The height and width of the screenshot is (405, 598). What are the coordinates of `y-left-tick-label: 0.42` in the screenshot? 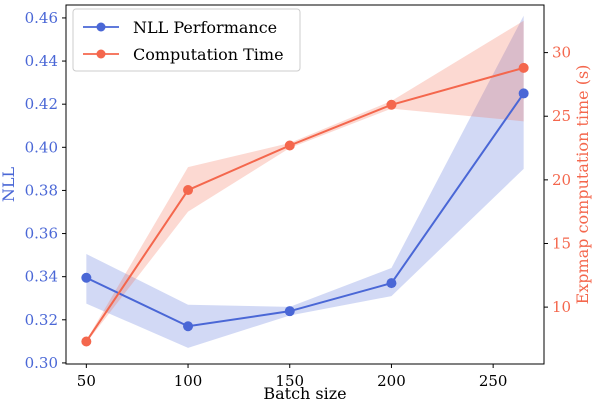 It's located at (41, 104).